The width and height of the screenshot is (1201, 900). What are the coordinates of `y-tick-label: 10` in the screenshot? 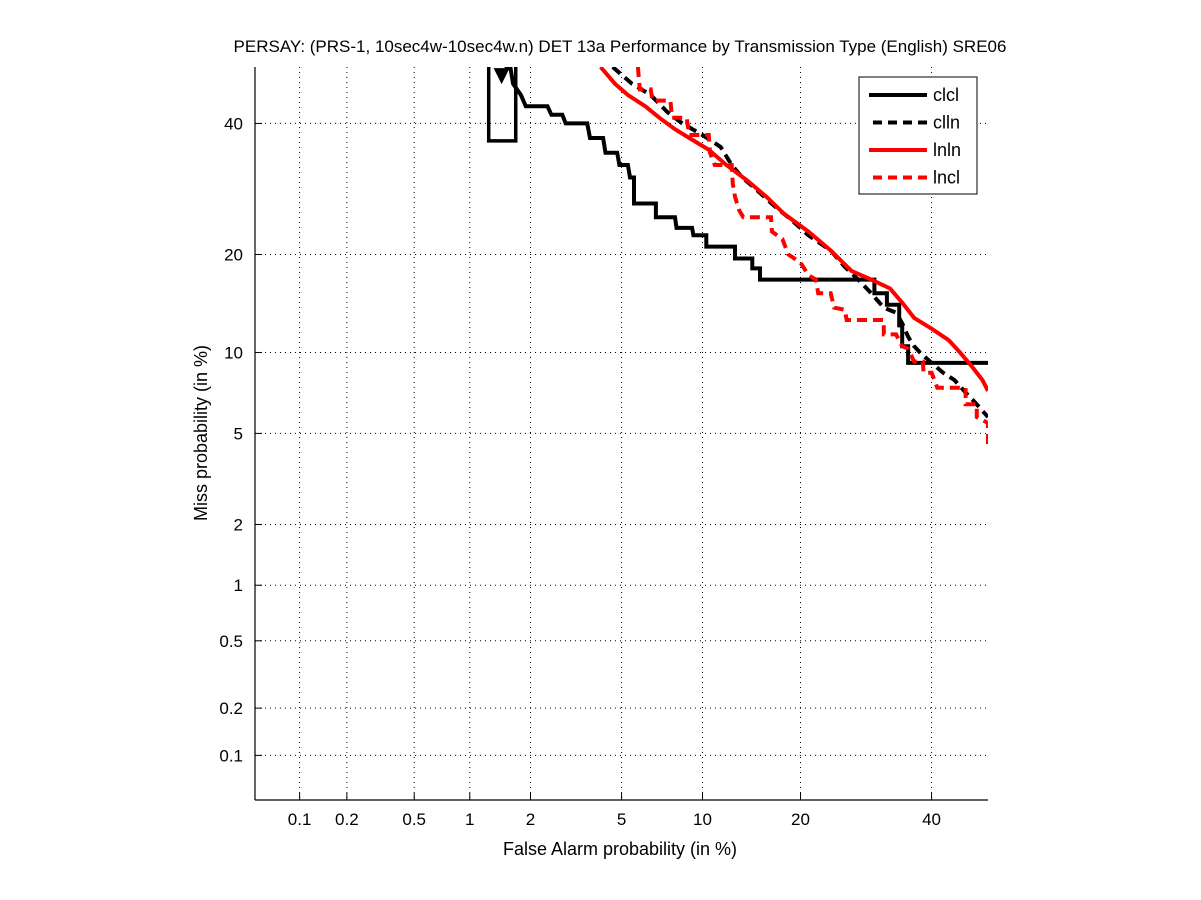 It's located at (233, 352).